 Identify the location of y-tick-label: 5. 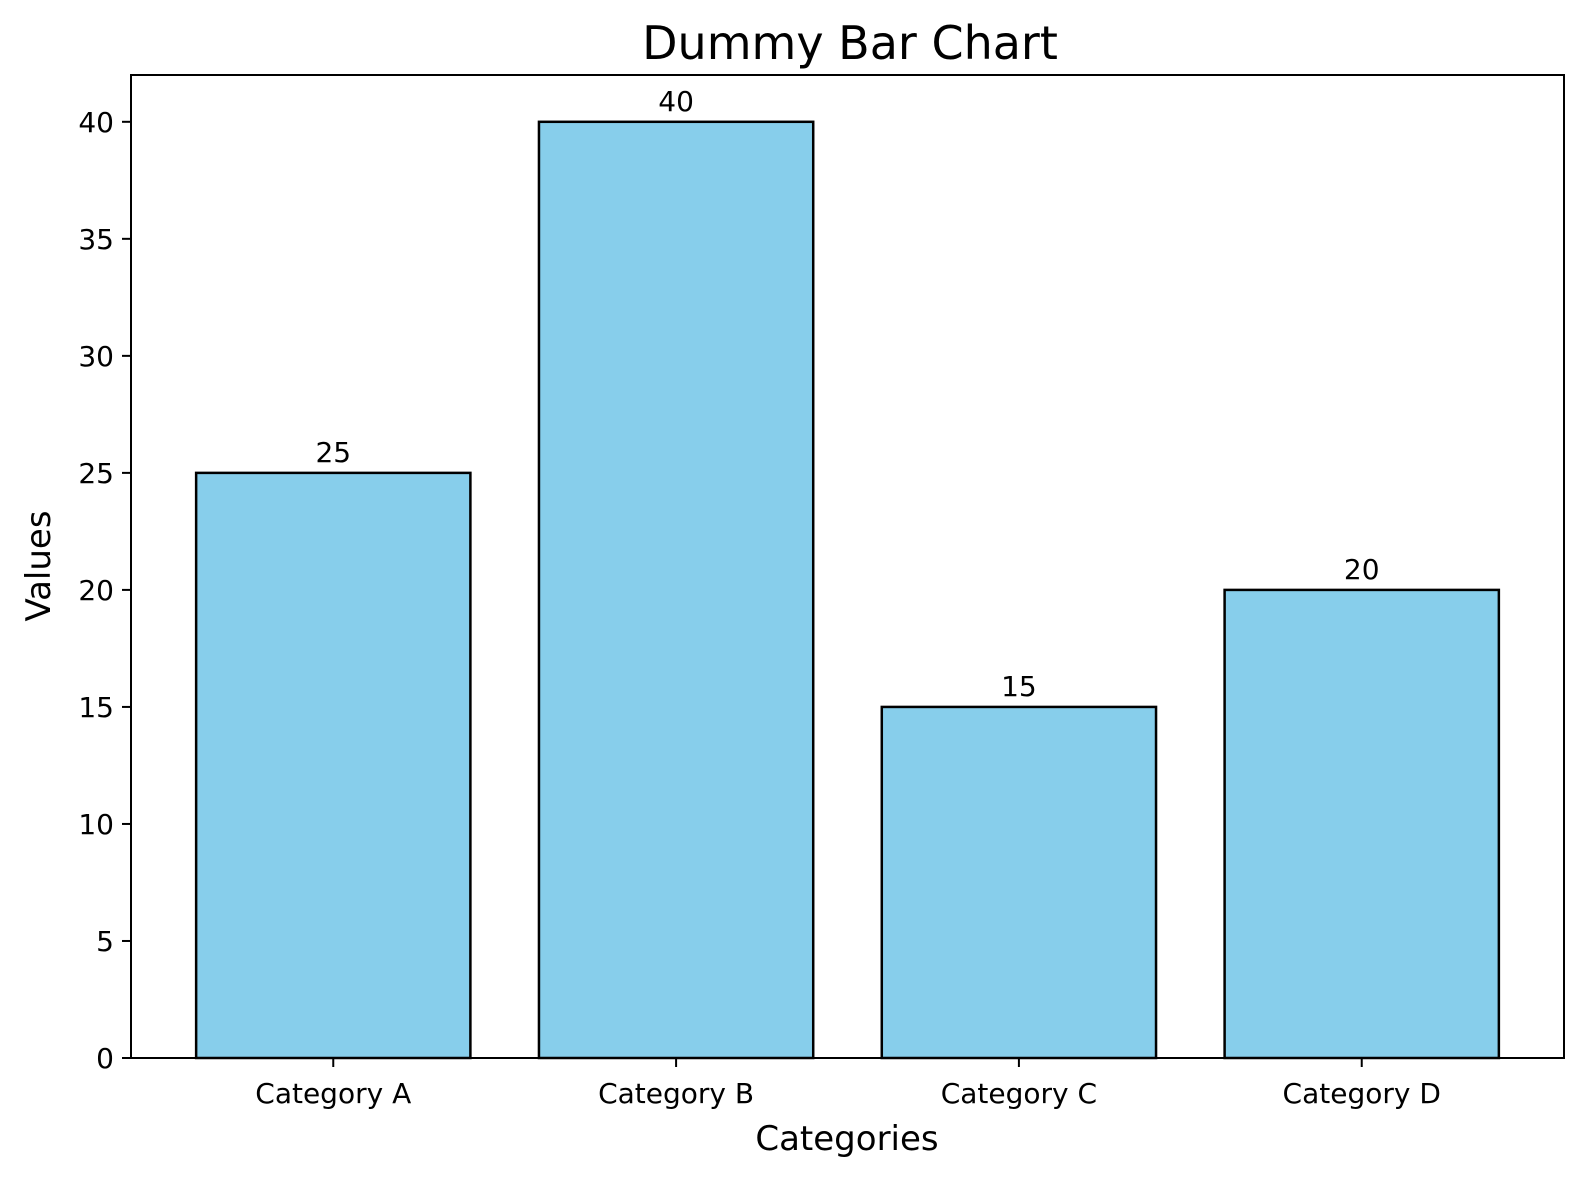
(105, 941).